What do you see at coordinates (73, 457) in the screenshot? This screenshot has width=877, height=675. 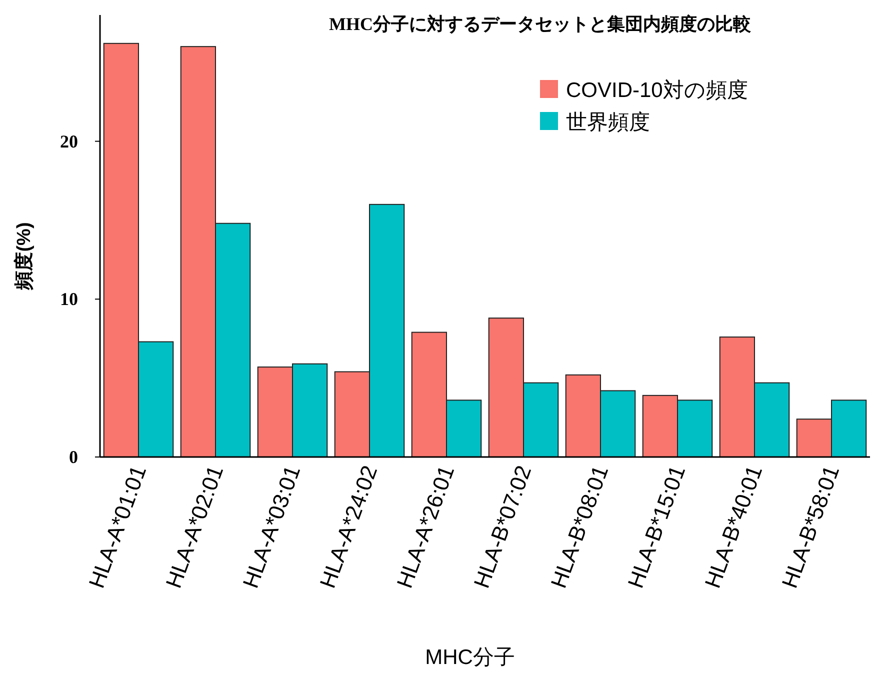 I see `y-tick-label: 0` at bounding box center [73, 457].